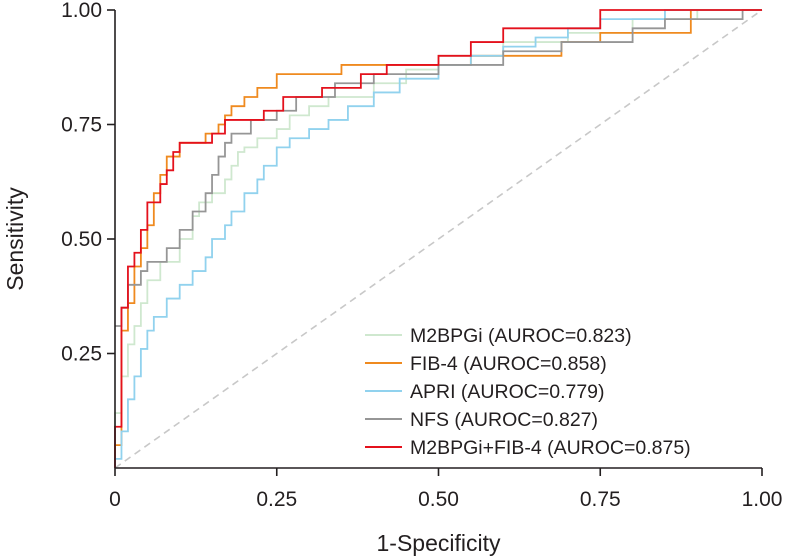  What do you see at coordinates (507, 392) in the screenshot?
I see `legend-label-3: APRI (AUROC=0.779)` at bounding box center [507, 392].